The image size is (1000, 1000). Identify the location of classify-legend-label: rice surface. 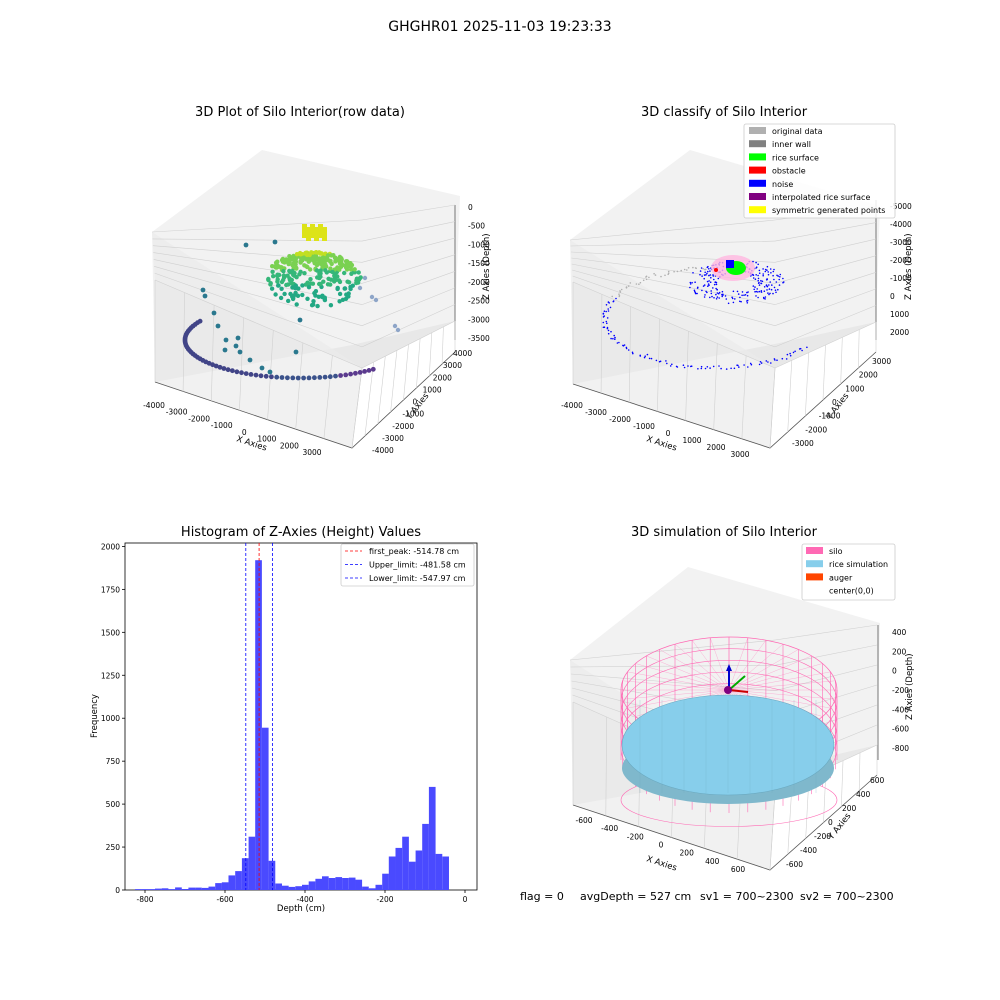
(795, 157).